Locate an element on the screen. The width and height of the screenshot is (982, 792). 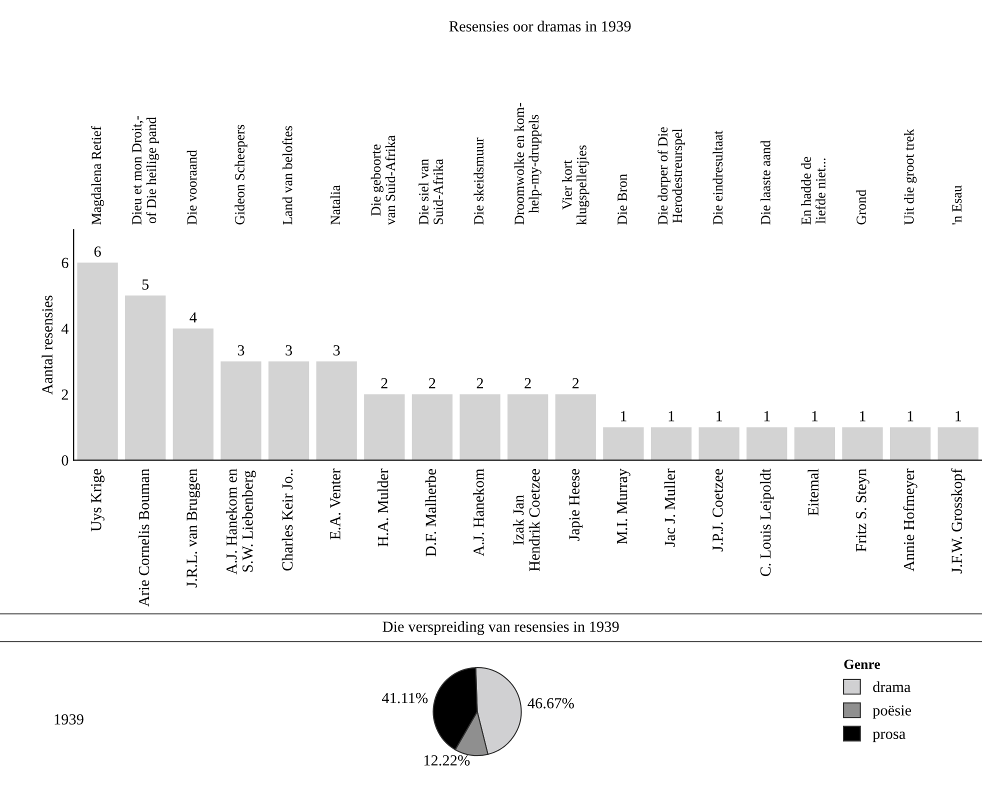
x-tick-label: A.J. Hanekom en S.W. Liebenberg is located at coordinates (241, 521).